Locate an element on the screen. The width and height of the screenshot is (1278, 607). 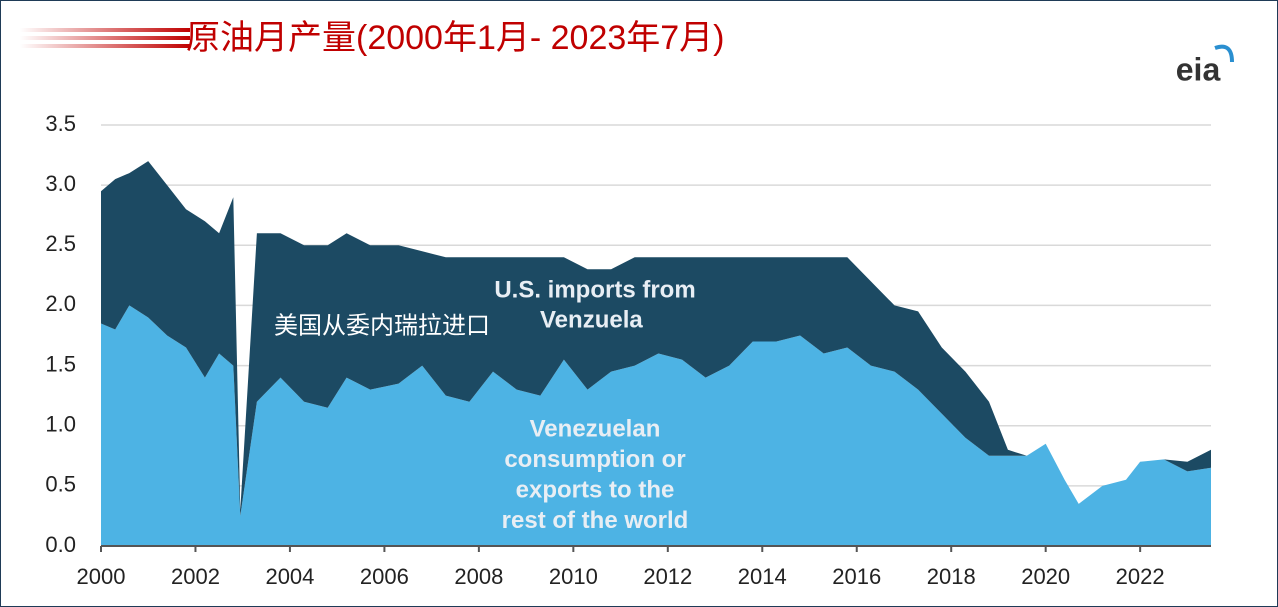
x-tick-label: 2016 is located at coordinates (856, 576).